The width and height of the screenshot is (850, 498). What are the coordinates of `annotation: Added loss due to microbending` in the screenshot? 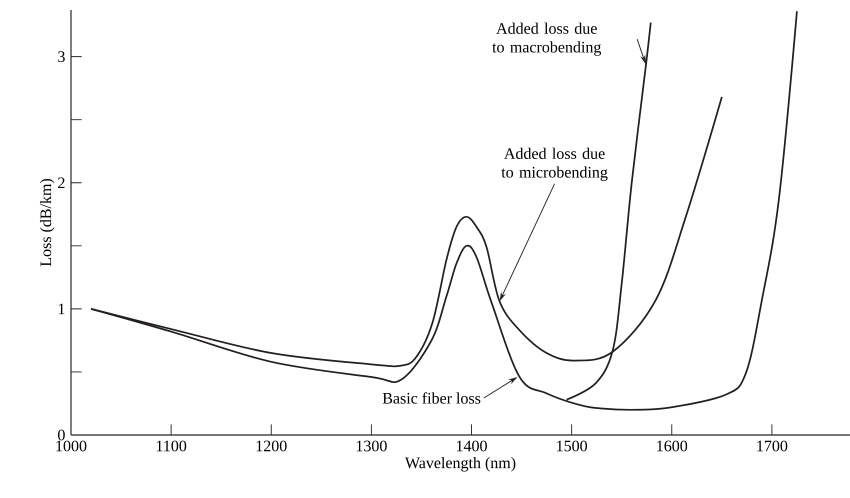 It's located at (554, 164).